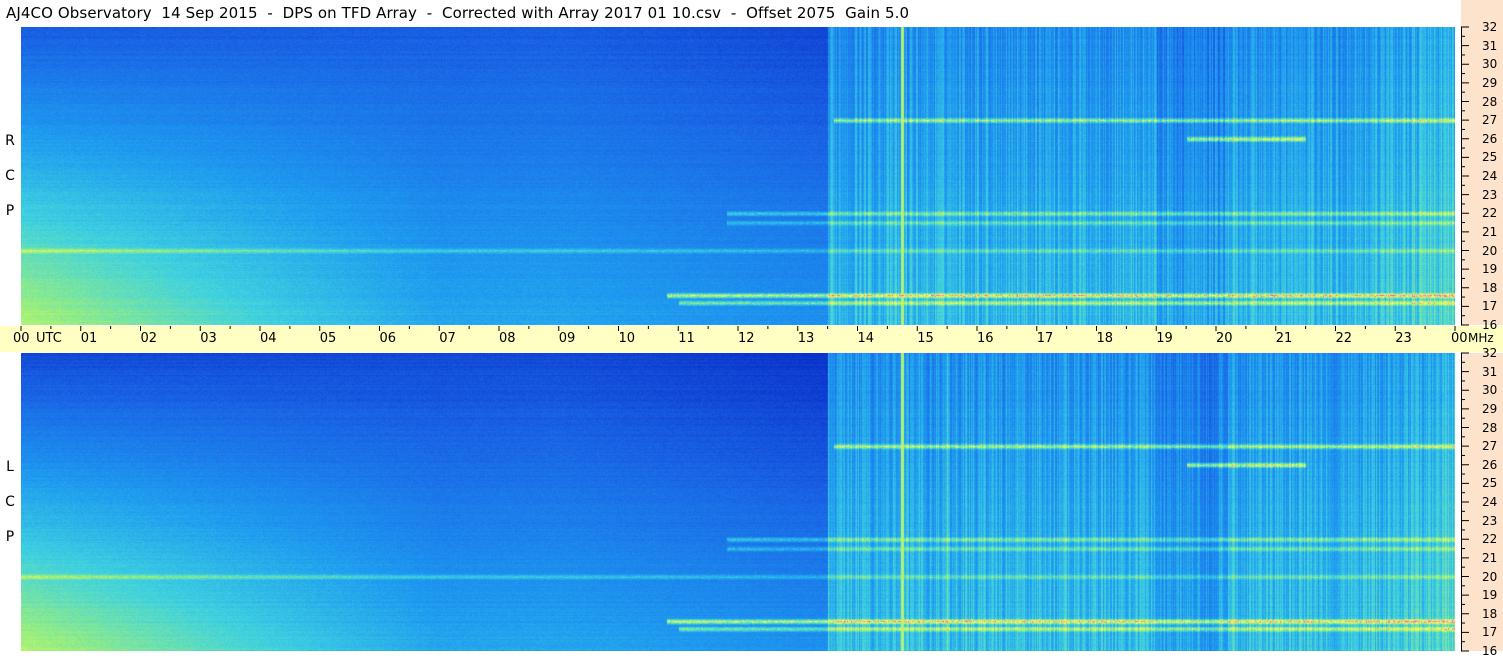 The height and width of the screenshot is (672, 1503). Describe the element at coordinates (1344, 338) in the screenshot. I see `utc-tick-label: 22` at that location.